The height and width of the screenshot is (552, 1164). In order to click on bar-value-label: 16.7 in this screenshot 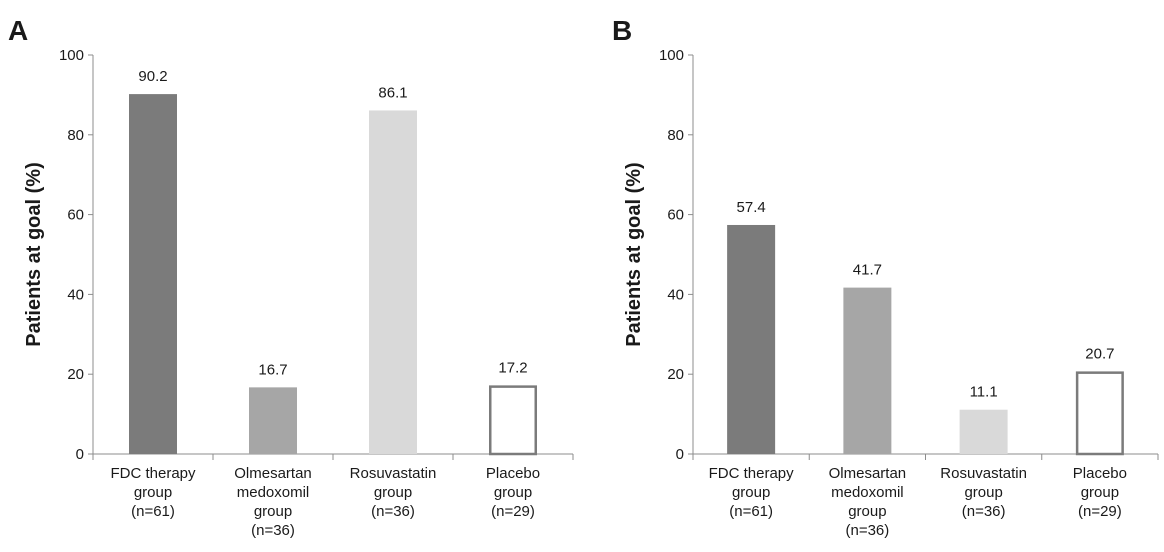, I will do `click(272, 369)`.